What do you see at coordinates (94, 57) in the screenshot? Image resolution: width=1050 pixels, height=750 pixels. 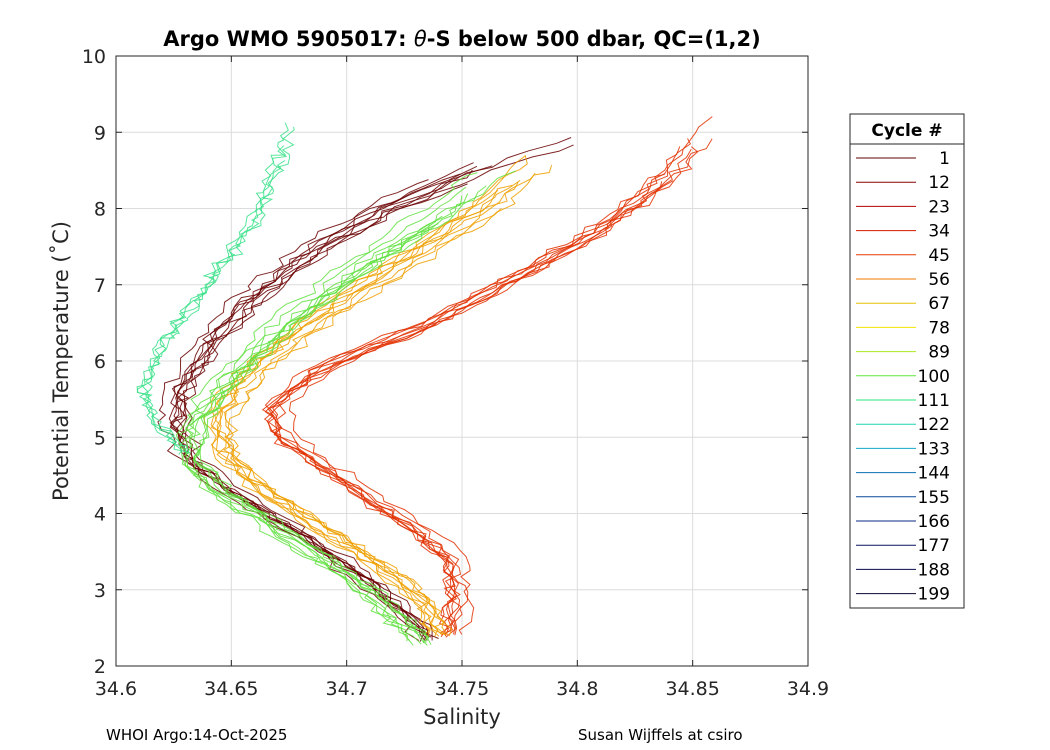 I see `y-tick-label: 10` at bounding box center [94, 57].